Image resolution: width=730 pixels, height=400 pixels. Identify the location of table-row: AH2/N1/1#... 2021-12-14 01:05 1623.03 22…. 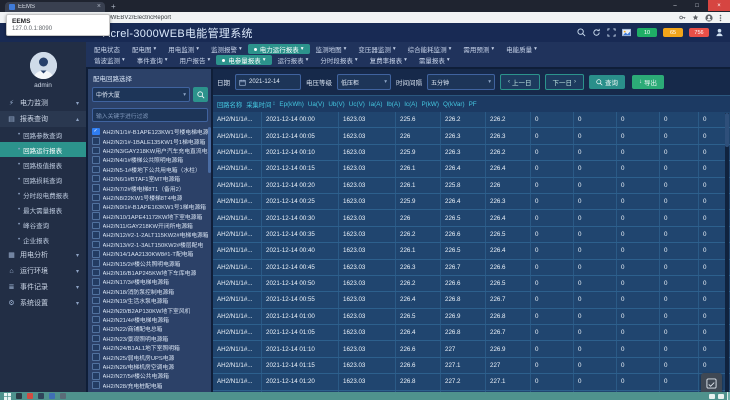
(471, 333).